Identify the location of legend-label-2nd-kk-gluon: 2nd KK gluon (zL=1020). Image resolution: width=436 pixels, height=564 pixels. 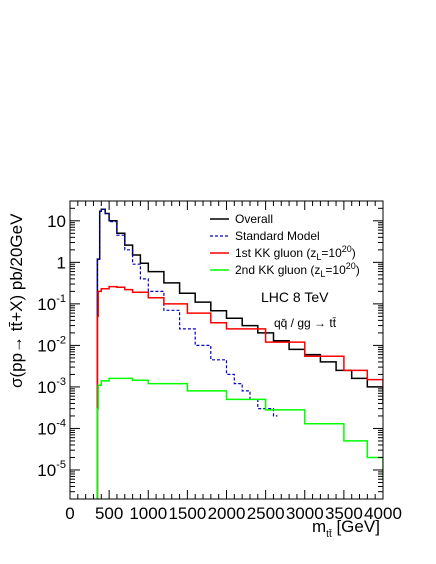
(297, 270).